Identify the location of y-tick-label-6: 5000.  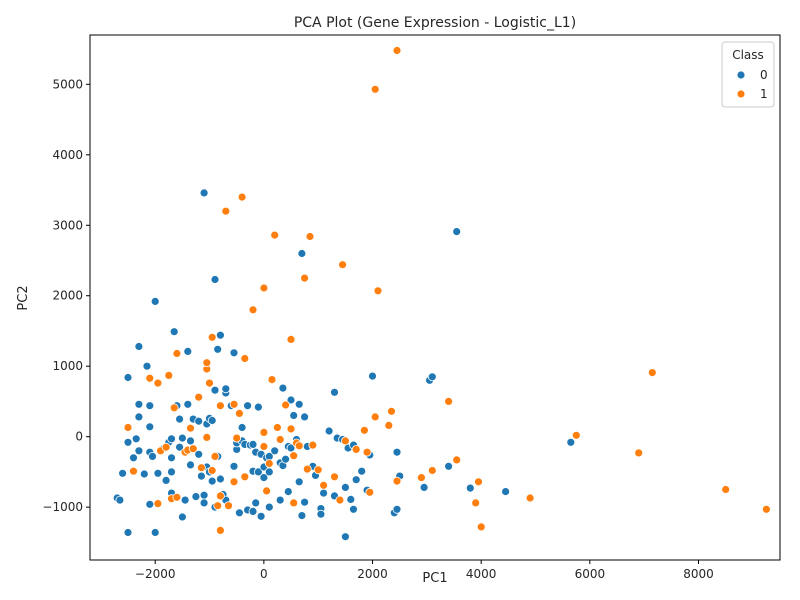
(67, 84).